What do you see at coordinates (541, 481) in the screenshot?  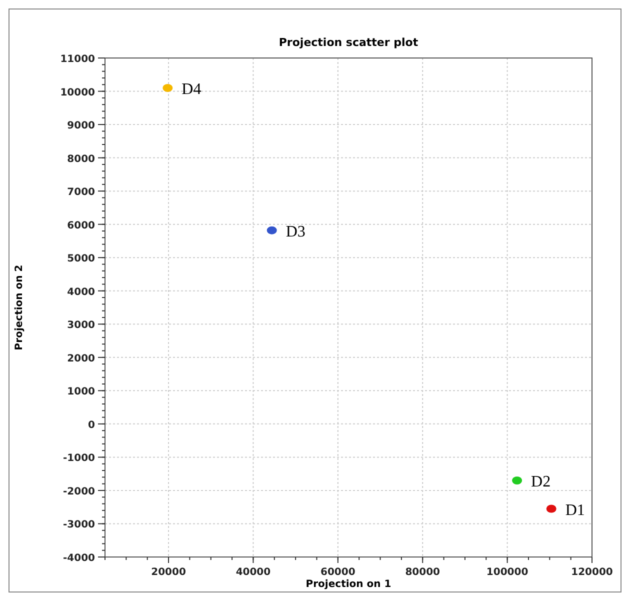 I see `series-label: D2` at bounding box center [541, 481].